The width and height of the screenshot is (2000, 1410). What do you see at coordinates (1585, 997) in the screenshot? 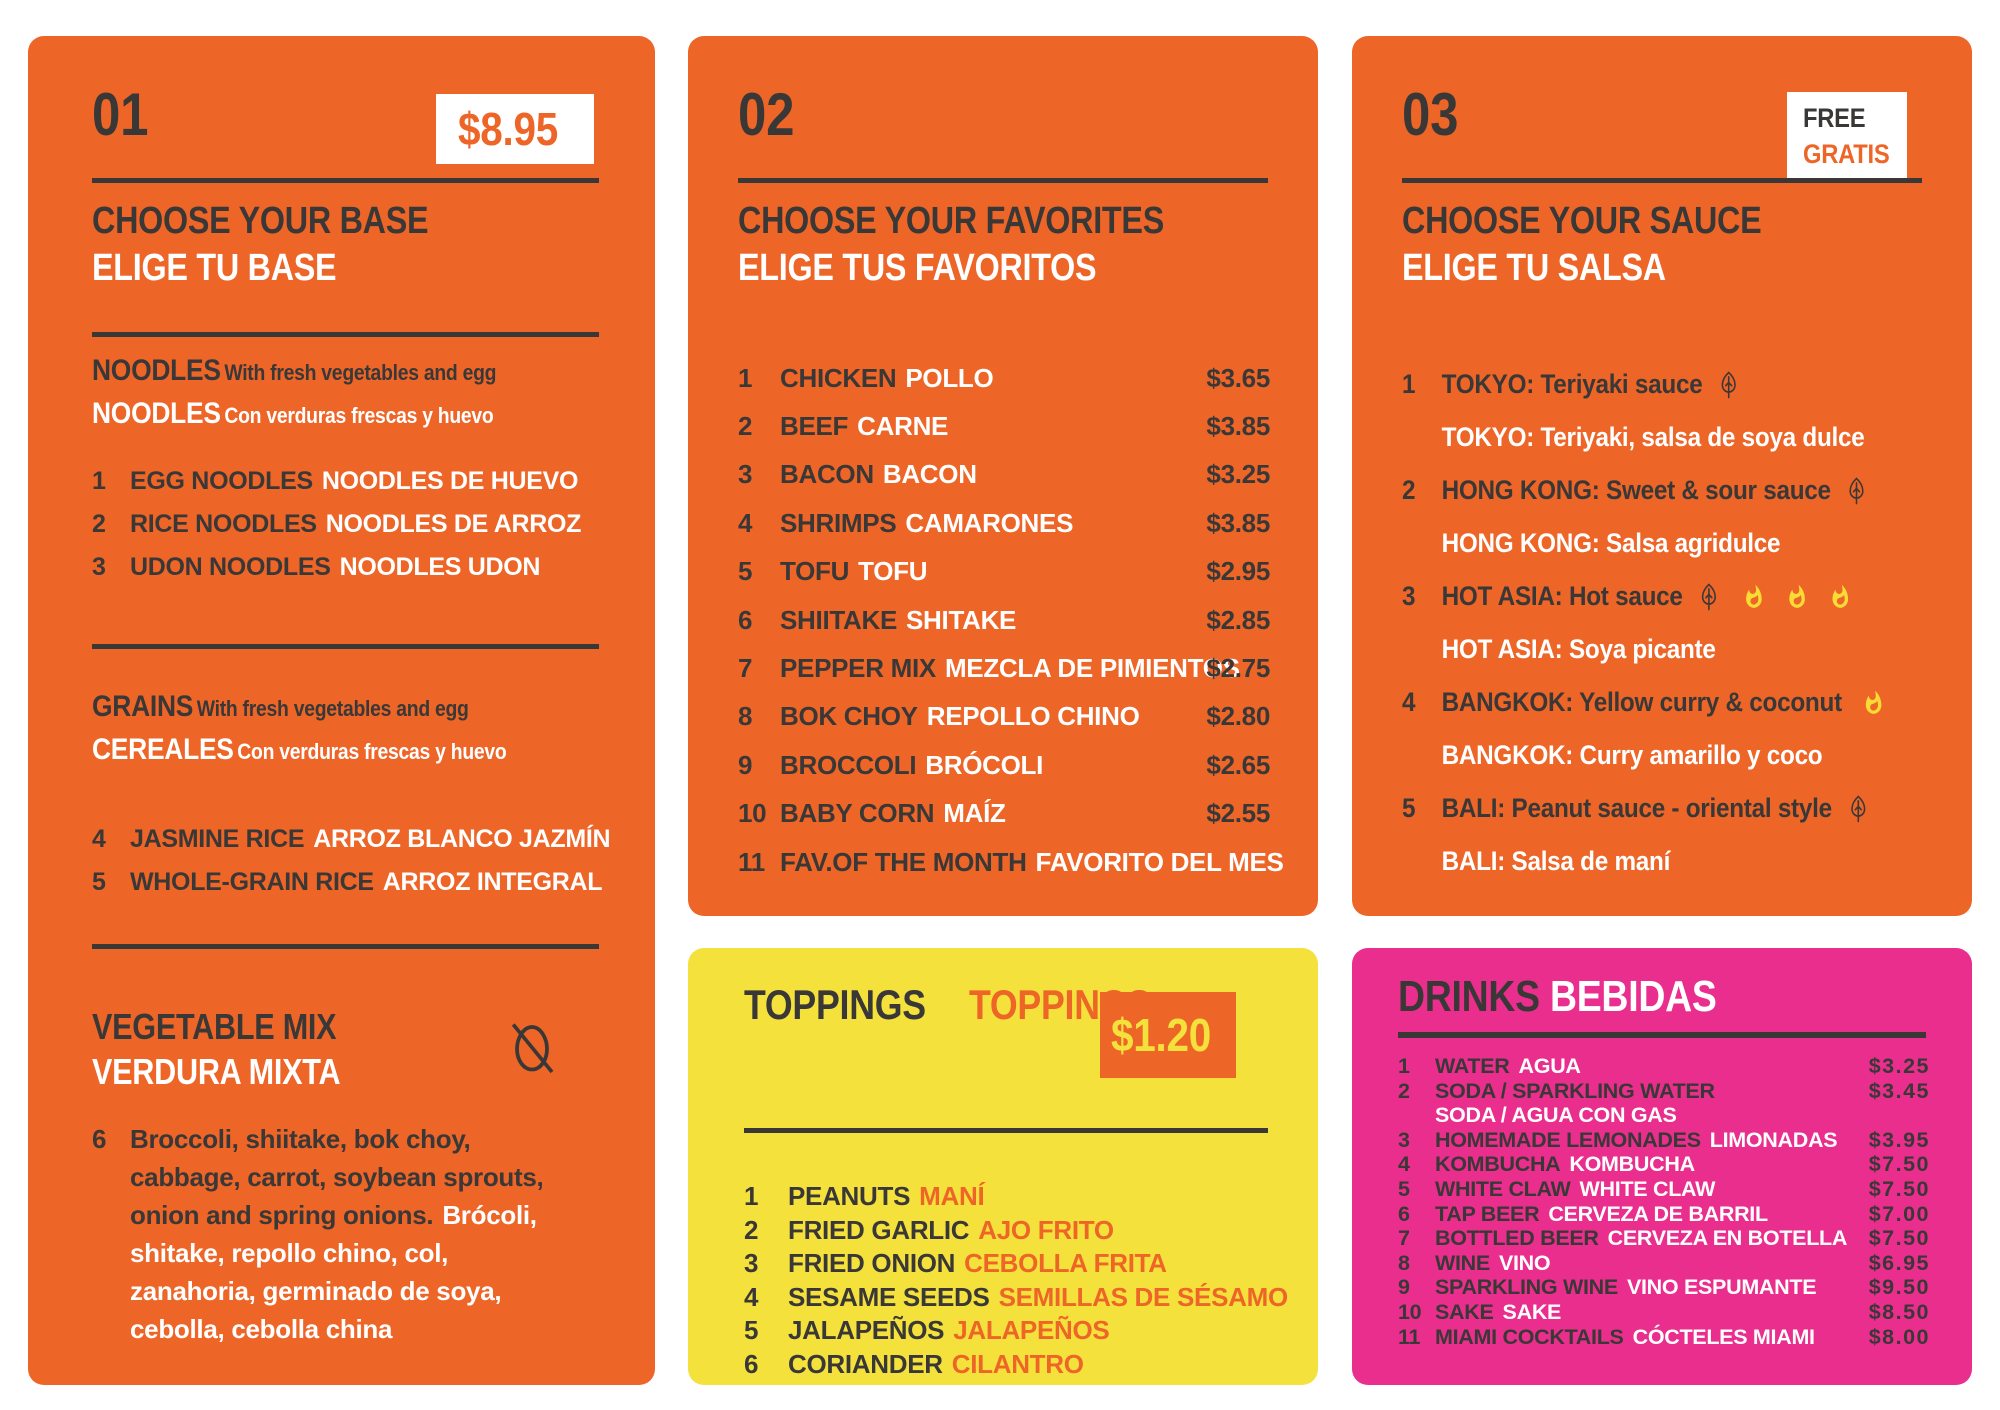
I see `drinks-title: DRINKS BEBIDAS` at bounding box center [1585, 997].